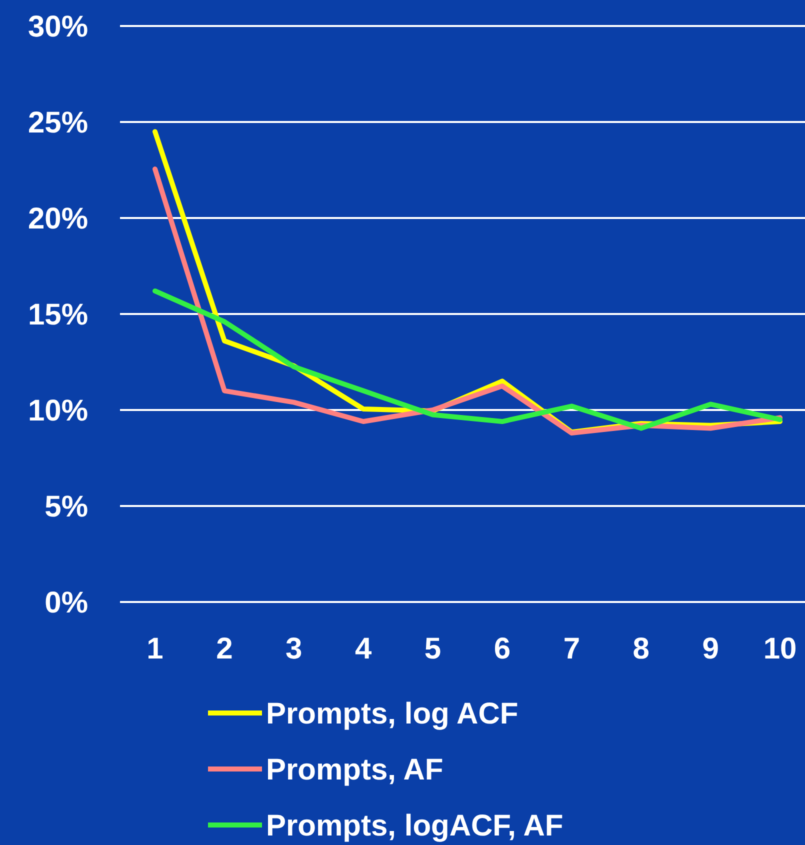  What do you see at coordinates (415, 826) in the screenshot?
I see `legend-label: Prompts, logACF, AF` at bounding box center [415, 826].